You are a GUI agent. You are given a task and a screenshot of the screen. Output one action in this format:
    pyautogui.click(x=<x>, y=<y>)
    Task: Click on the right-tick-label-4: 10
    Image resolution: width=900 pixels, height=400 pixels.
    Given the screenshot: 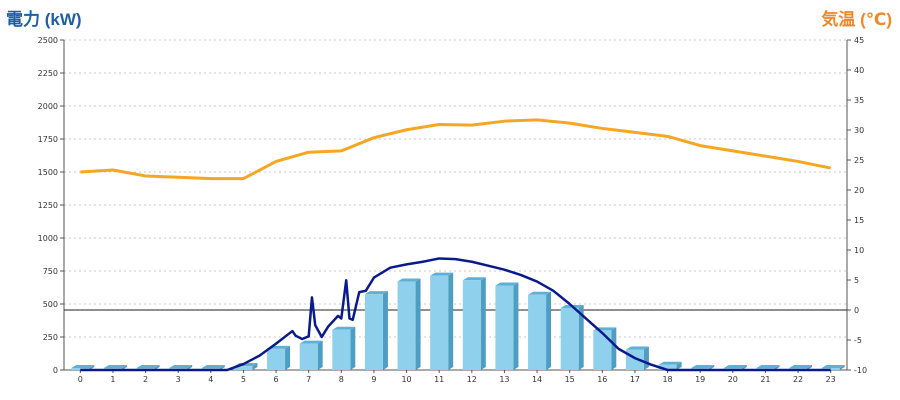 What is the action you would take?
    pyautogui.click(x=859, y=250)
    